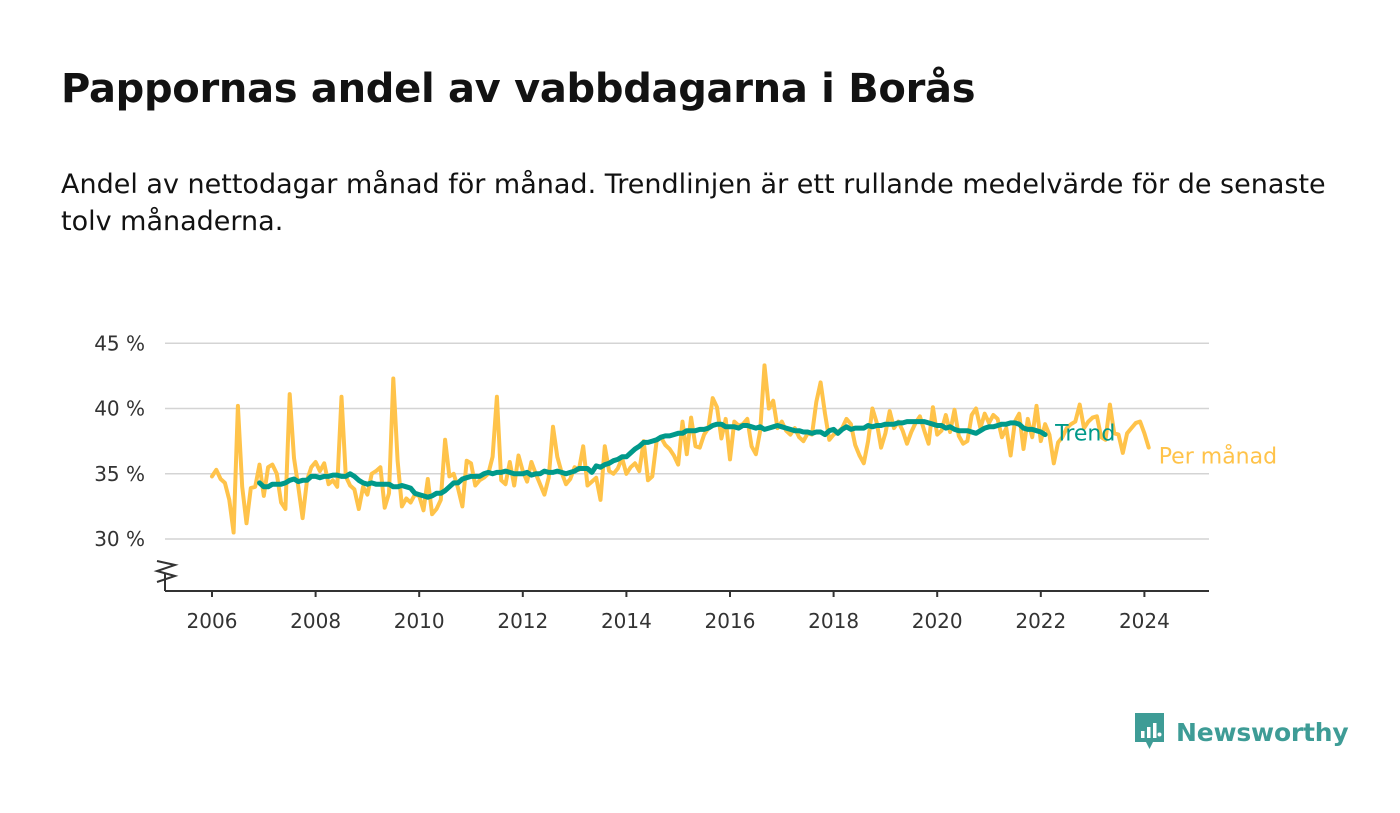 This screenshot has width=1400, height=813. I want to click on x-tick-label: 2006, so click(212, 621).